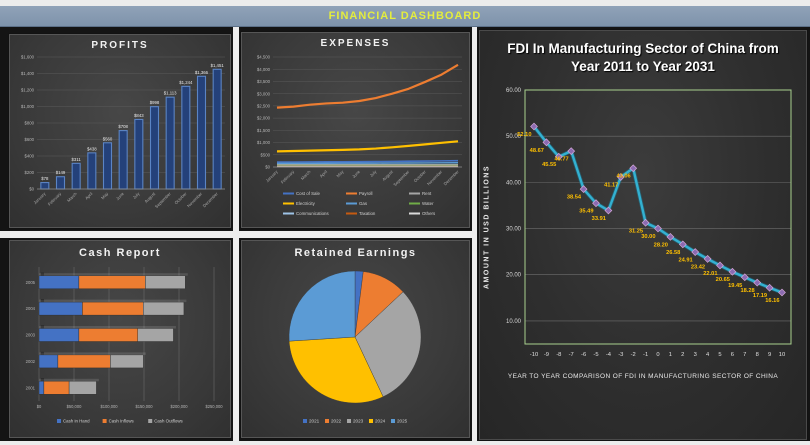 This screenshot has height=445, width=810. I want to click on svg-text: $438, so click(92, 148).